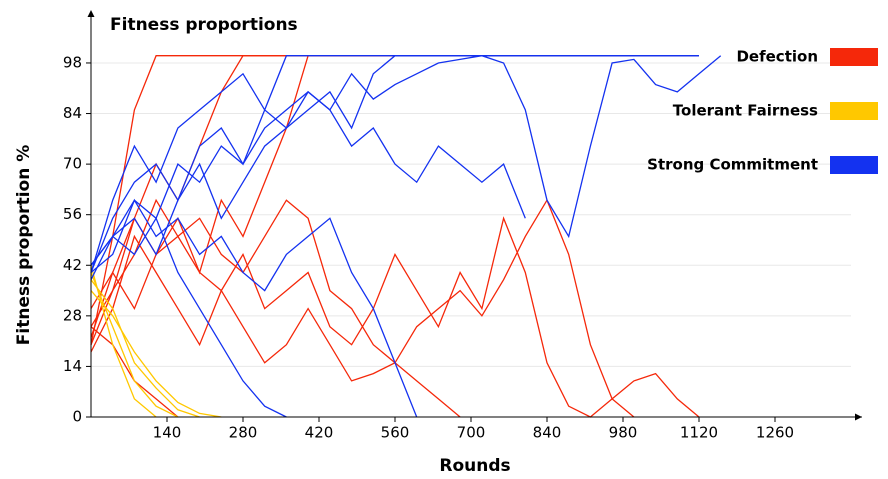  I want to click on y-tick-label: 28, so click(72, 315).